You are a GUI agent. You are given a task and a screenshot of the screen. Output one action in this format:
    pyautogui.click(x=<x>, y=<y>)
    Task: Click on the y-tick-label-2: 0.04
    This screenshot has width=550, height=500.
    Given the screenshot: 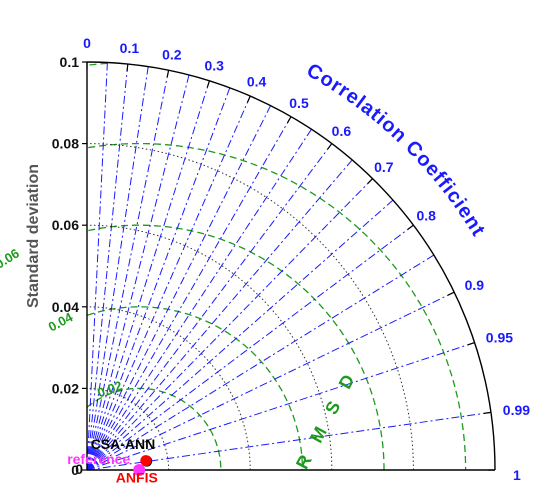 What is the action you would take?
    pyautogui.click(x=65, y=307)
    